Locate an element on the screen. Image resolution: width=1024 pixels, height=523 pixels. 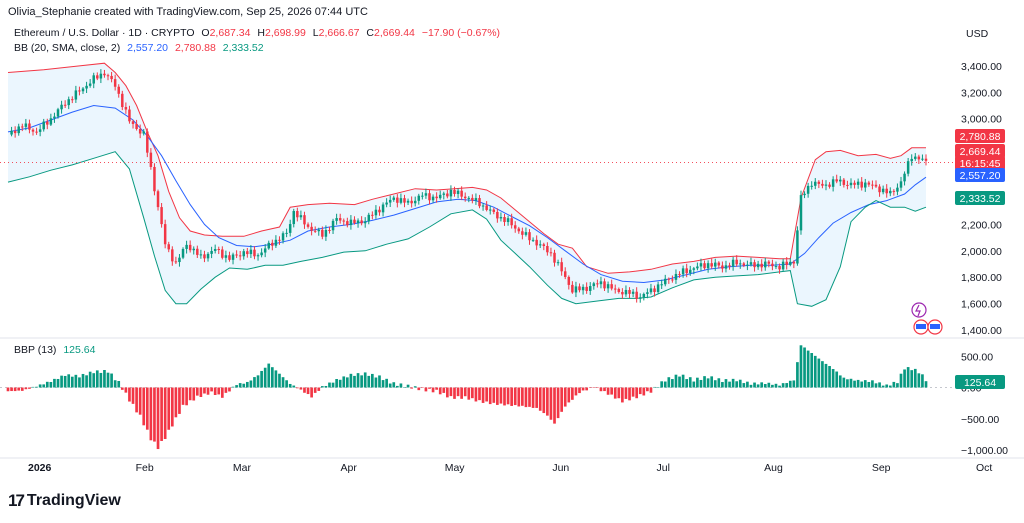
bbp-axis-tick: −500.00 is located at coordinates (980, 420).